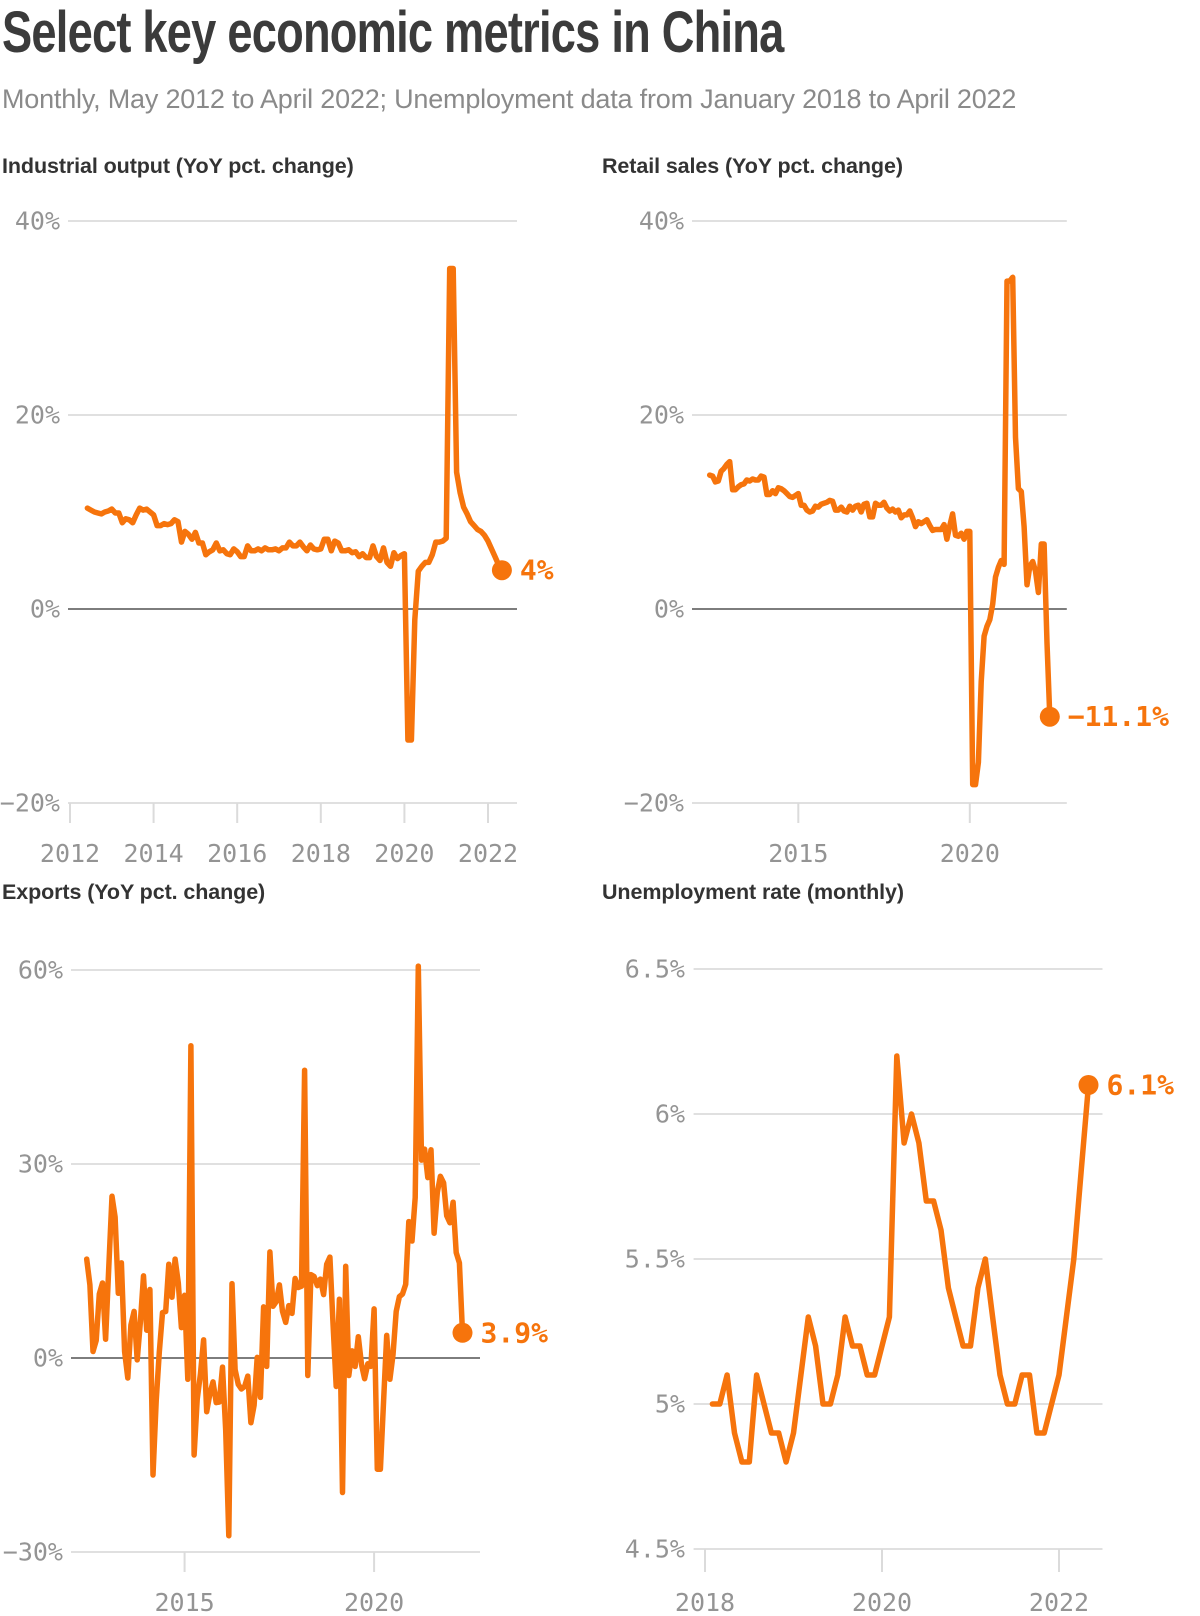  What do you see at coordinates (40, 970) in the screenshot?
I see `y-tick-label: 60%` at bounding box center [40, 970].